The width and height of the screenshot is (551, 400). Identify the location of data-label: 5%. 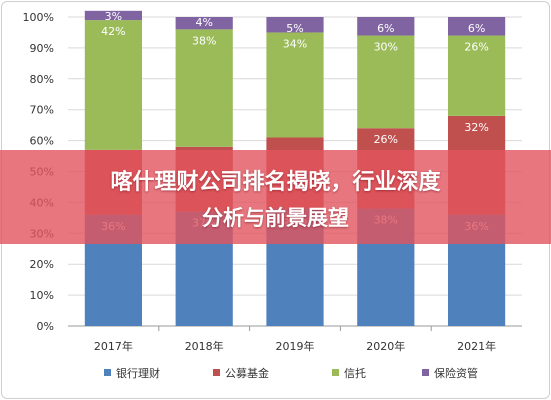
(294, 28).